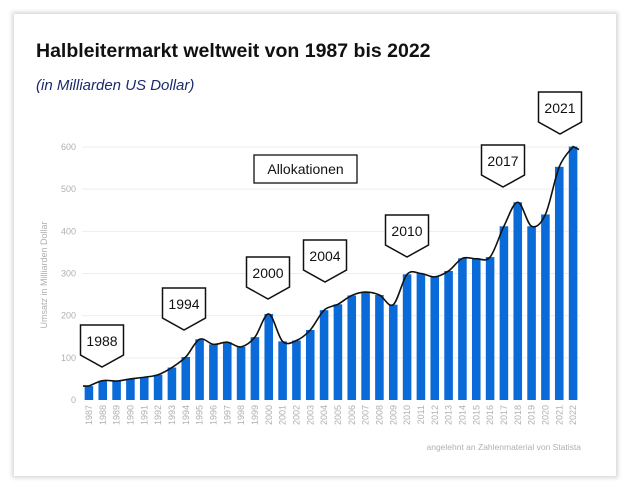 The height and width of the screenshot is (489, 630). Describe the element at coordinates (502, 161) in the screenshot. I see `callout-label: 2017` at that location.